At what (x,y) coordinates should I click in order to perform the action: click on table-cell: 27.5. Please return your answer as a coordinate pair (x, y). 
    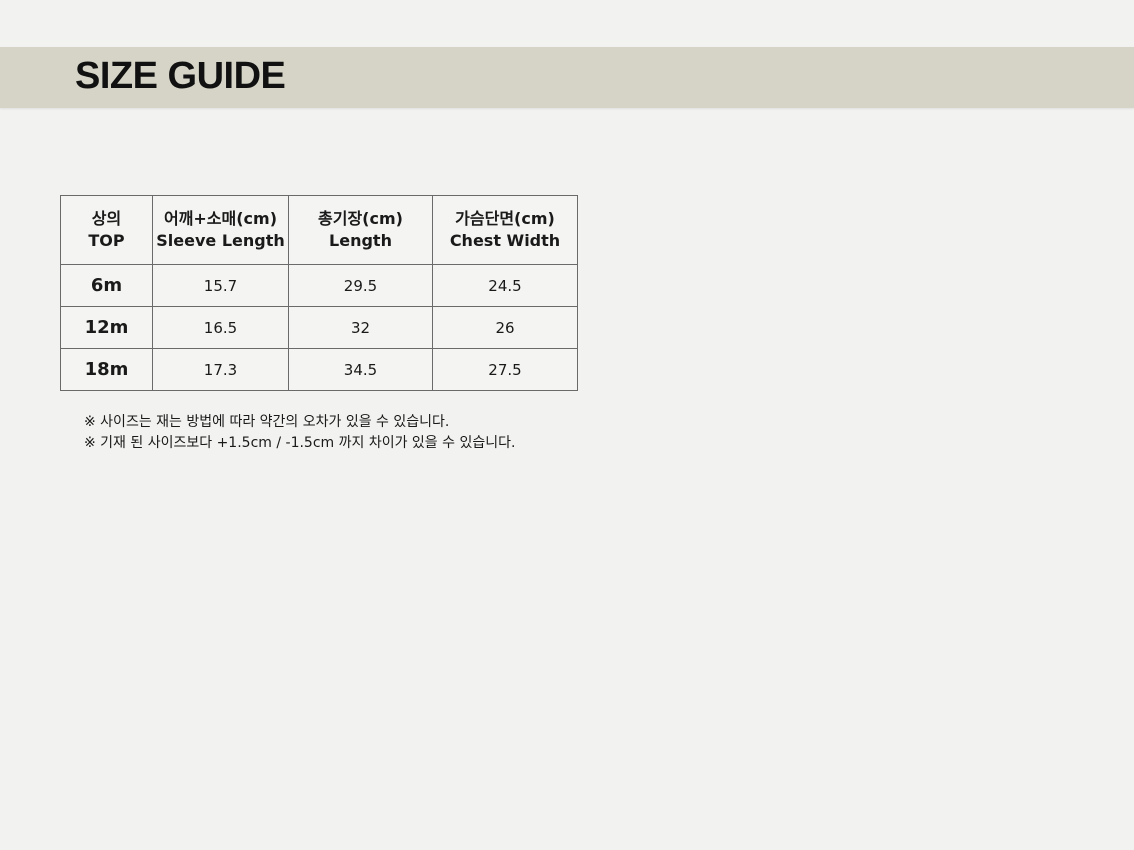
    Looking at the image, I should click on (505, 369).